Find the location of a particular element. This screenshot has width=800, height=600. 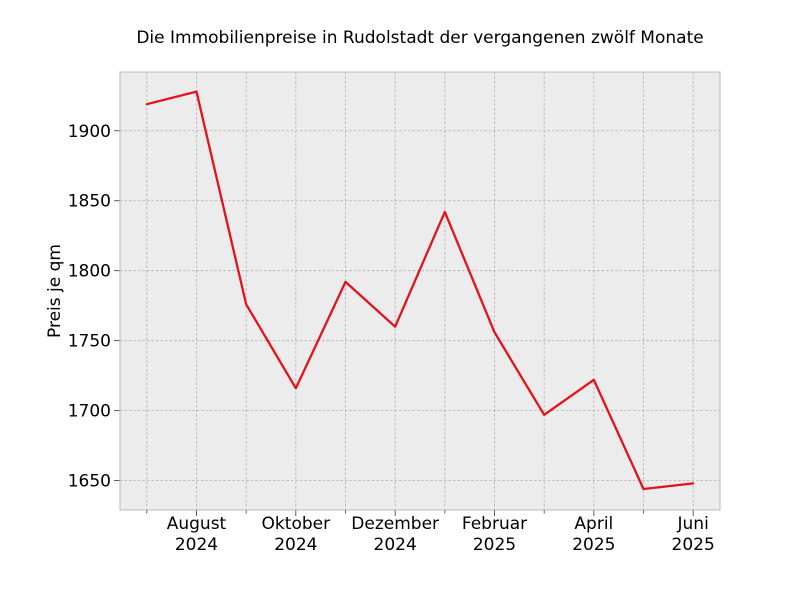

y-tick-label: 1700 is located at coordinates (89, 412).